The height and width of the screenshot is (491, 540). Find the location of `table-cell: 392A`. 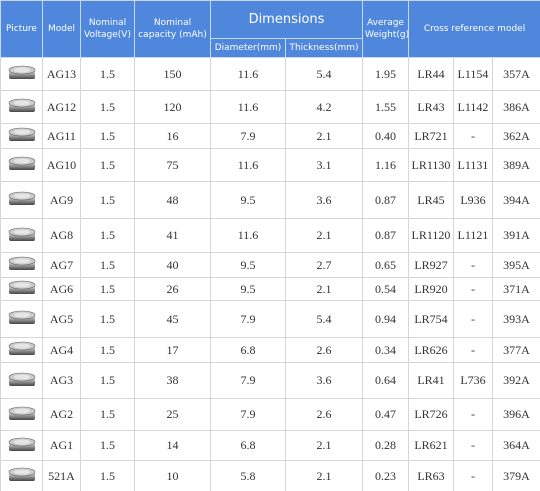

table-cell: 392A is located at coordinates (515, 380).